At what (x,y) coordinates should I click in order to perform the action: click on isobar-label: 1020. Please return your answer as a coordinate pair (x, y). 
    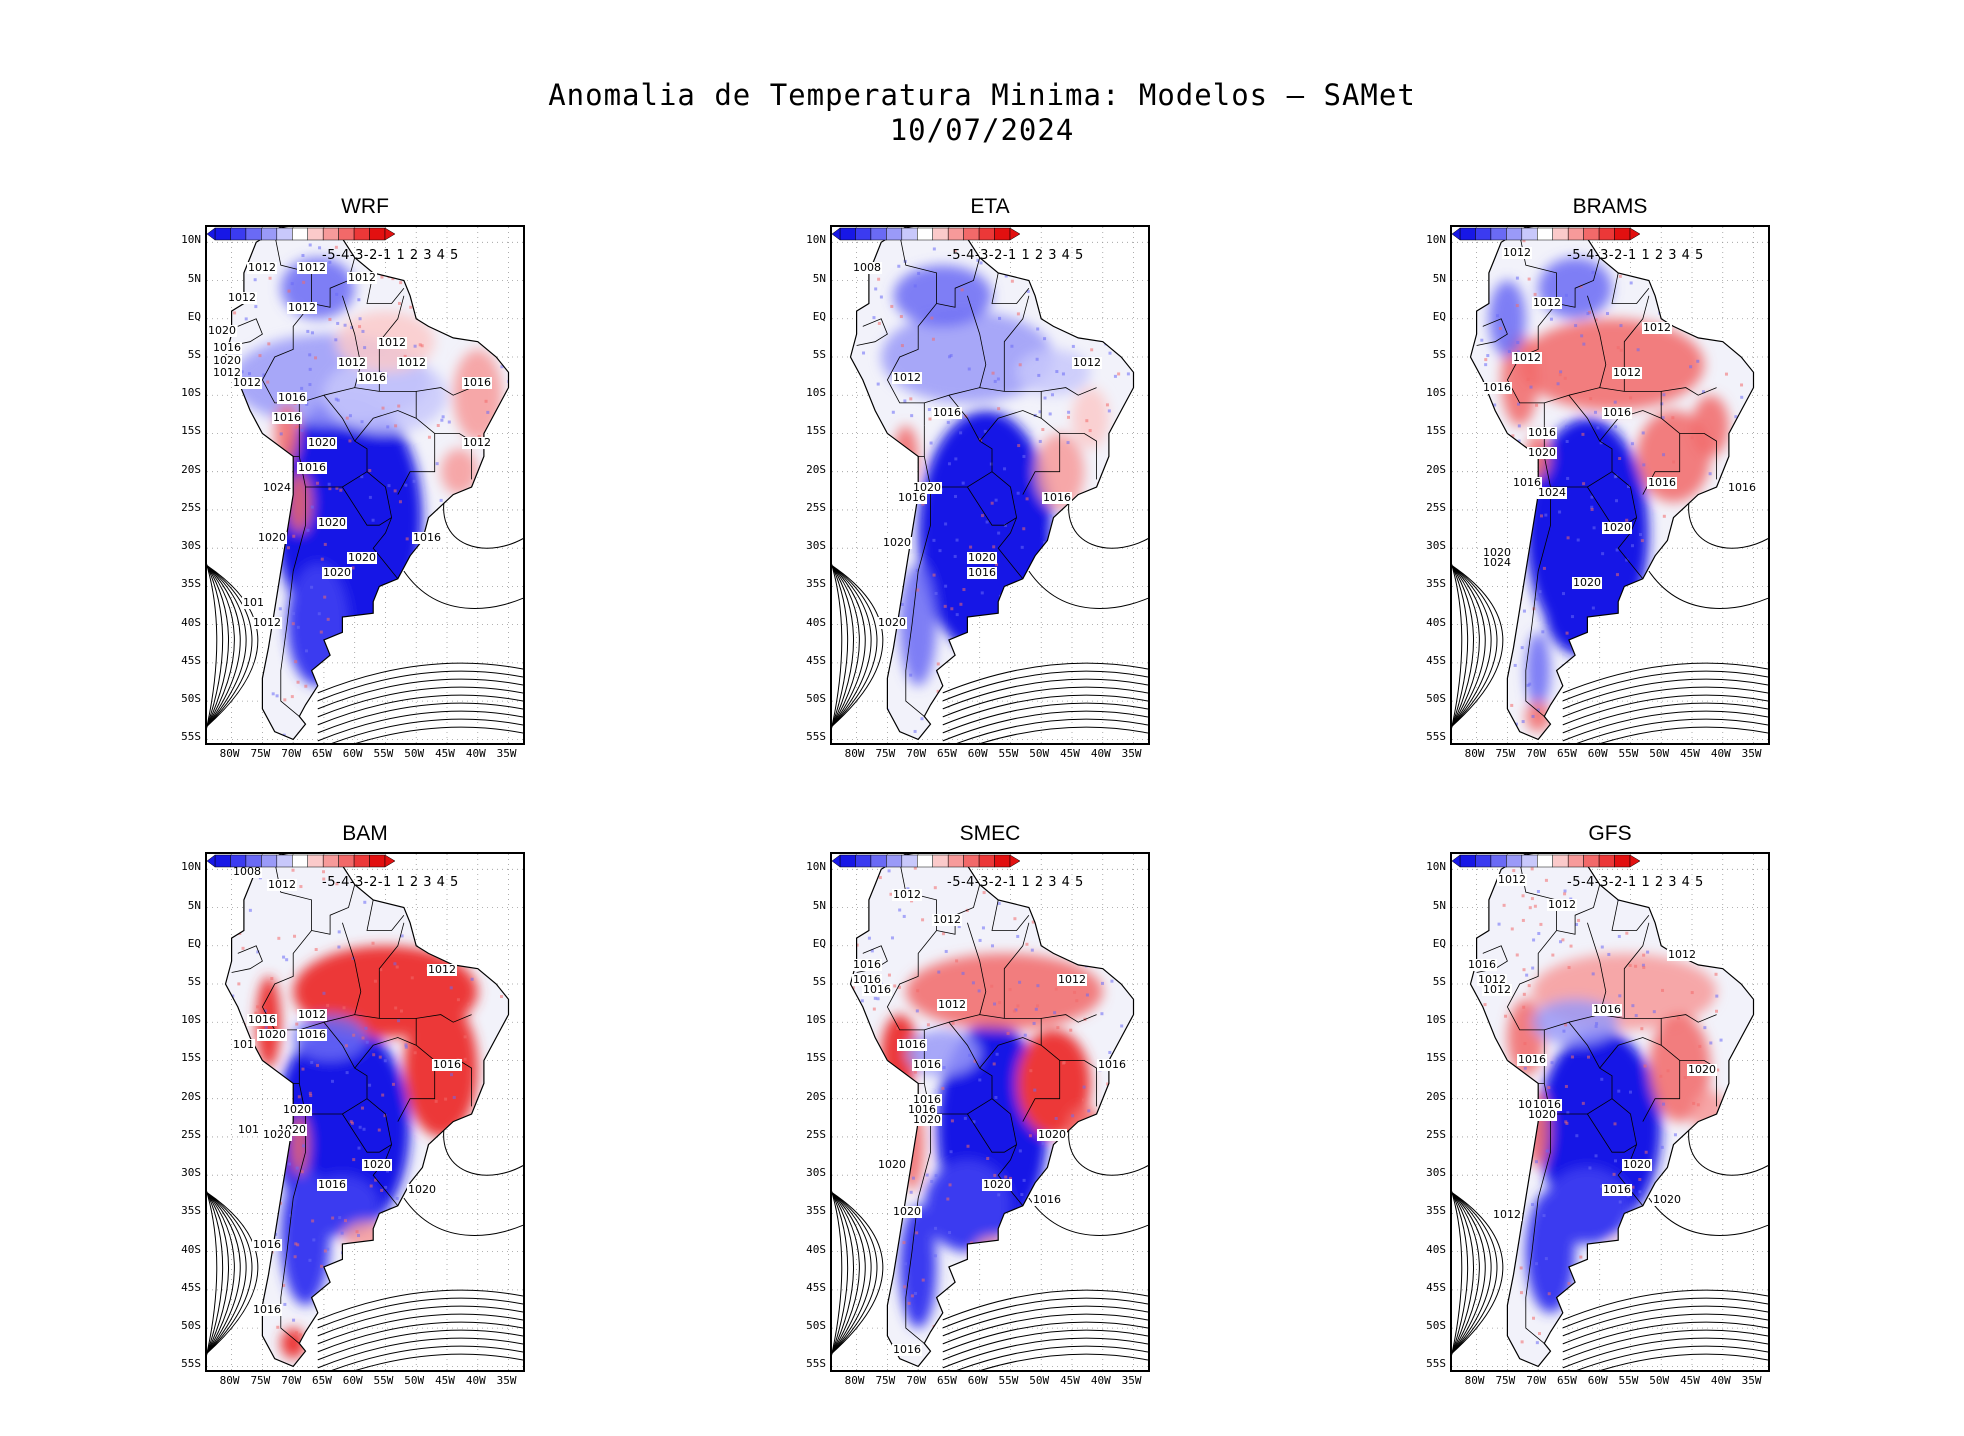
    Looking at the image, I should click on (1617, 527).